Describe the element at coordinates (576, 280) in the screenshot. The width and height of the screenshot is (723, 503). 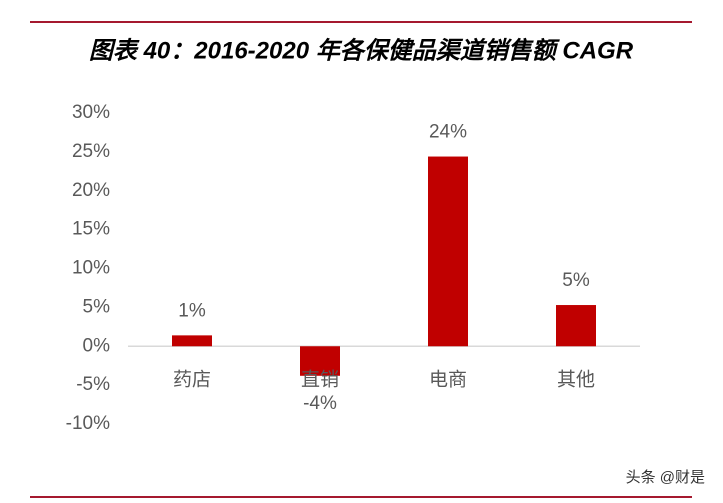
I see `value-label: 5%` at that location.